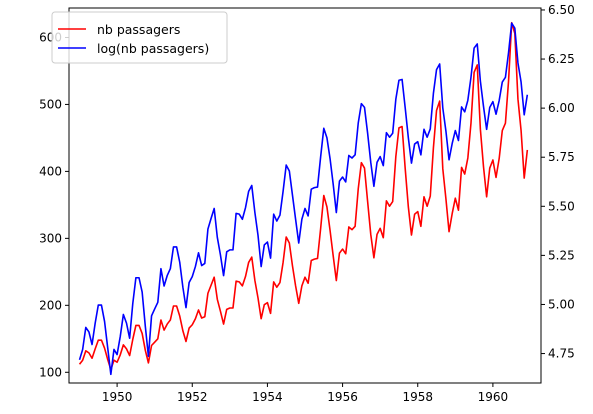  Describe the element at coordinates (138, 29) in the screenshot. I see `legend-label-nb-passagers: nb passagers` at that location.